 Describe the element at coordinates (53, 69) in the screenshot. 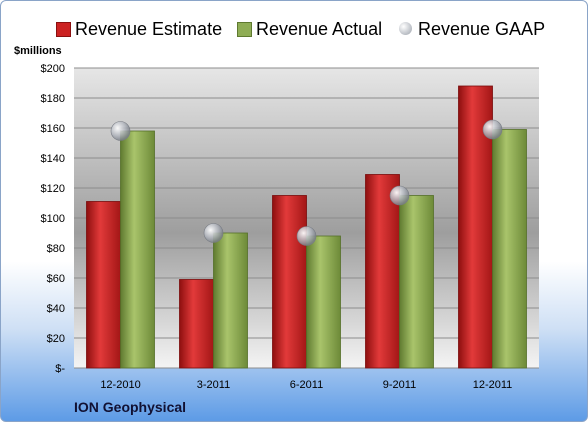

I see `y-tick-label-10: $200` at that location.